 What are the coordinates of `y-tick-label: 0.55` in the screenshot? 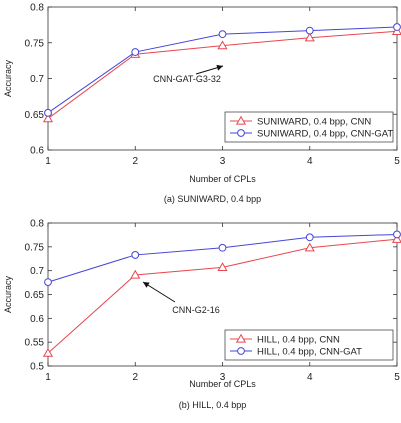 It's located at (35, 343).